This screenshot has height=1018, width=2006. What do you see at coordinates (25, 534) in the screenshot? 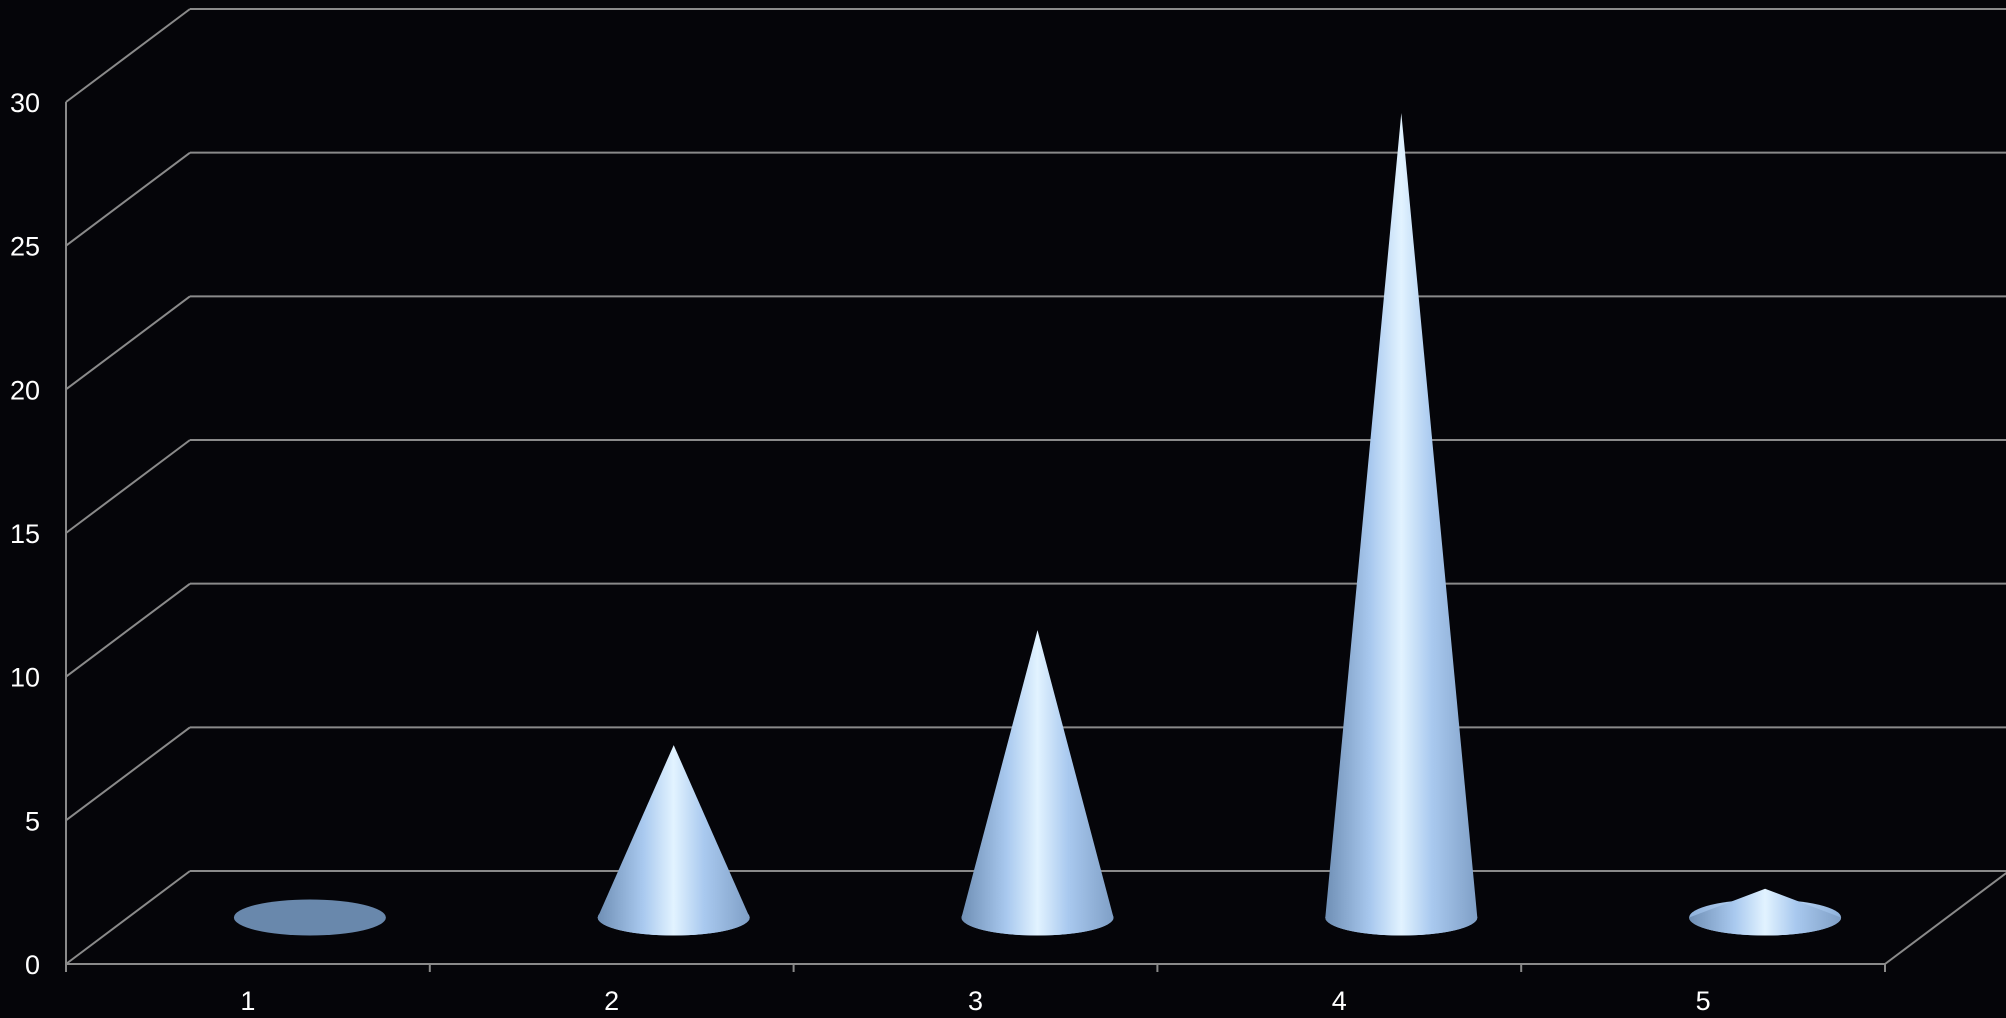
I see `y-tick-label: 15` at bounding box center [25, 534].